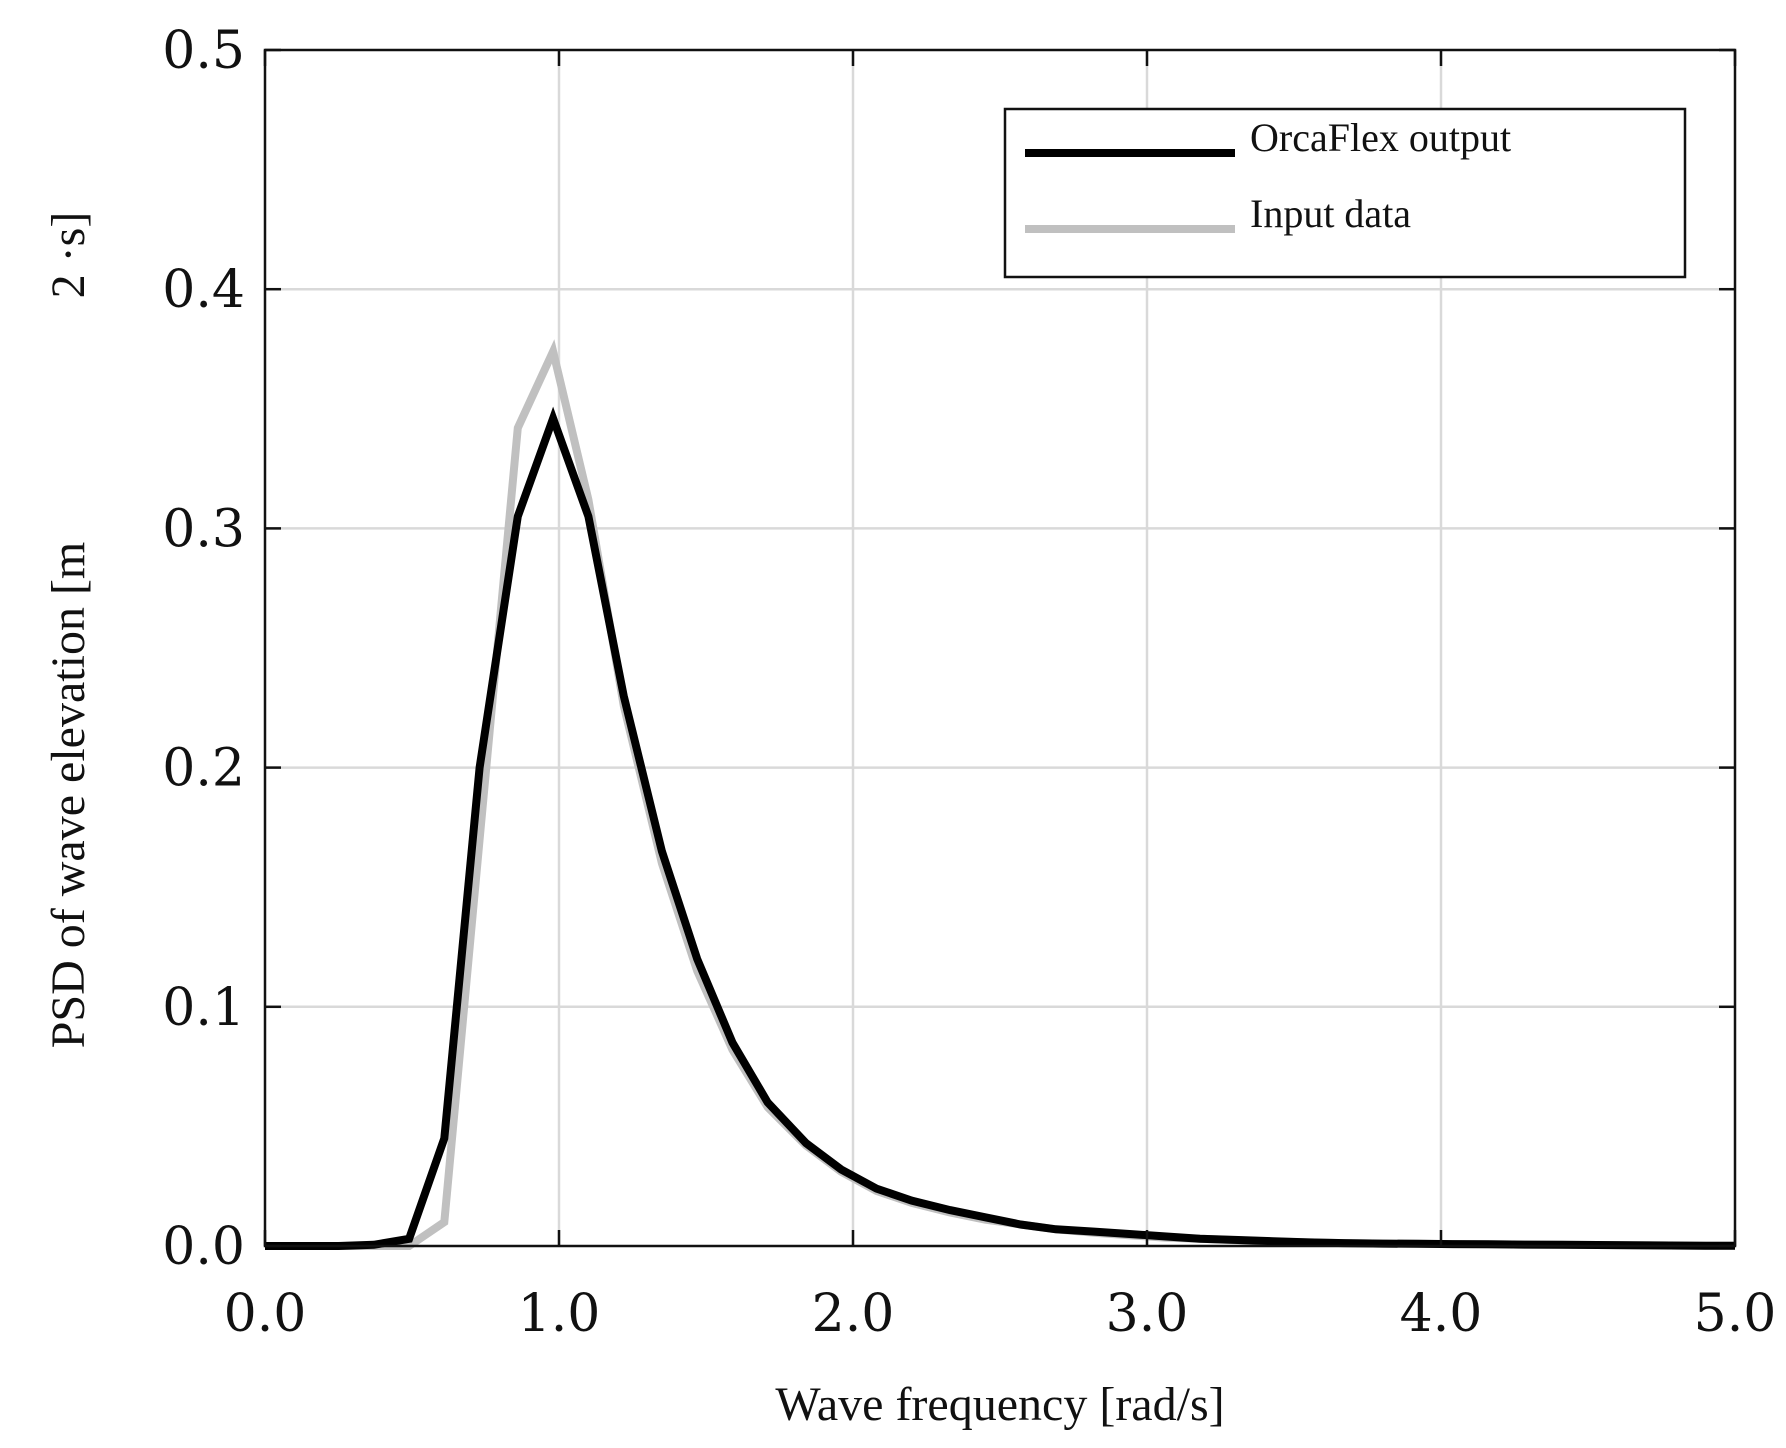  I want to click on y-tick-label: 0.4, so click(203, 290).